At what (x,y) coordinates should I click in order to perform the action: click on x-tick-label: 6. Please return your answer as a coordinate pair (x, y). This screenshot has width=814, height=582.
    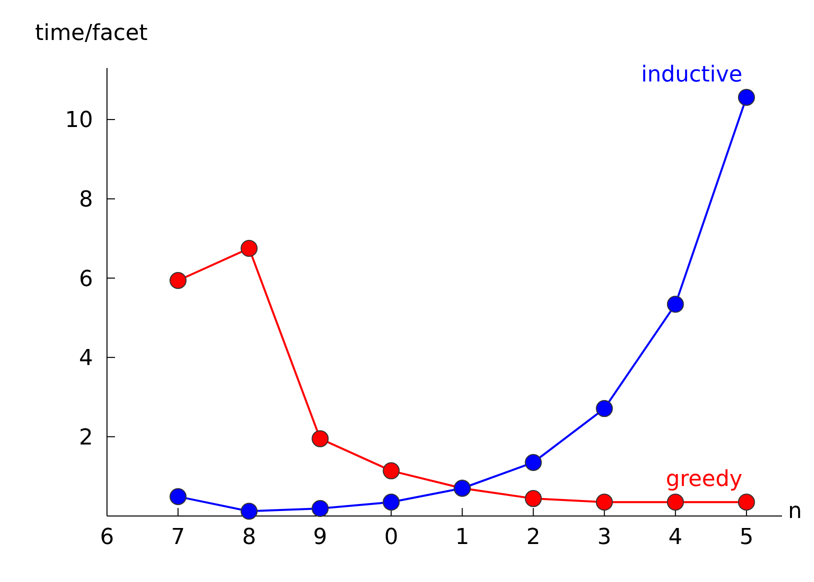
    Looking at the image, I should click on (107, 537).